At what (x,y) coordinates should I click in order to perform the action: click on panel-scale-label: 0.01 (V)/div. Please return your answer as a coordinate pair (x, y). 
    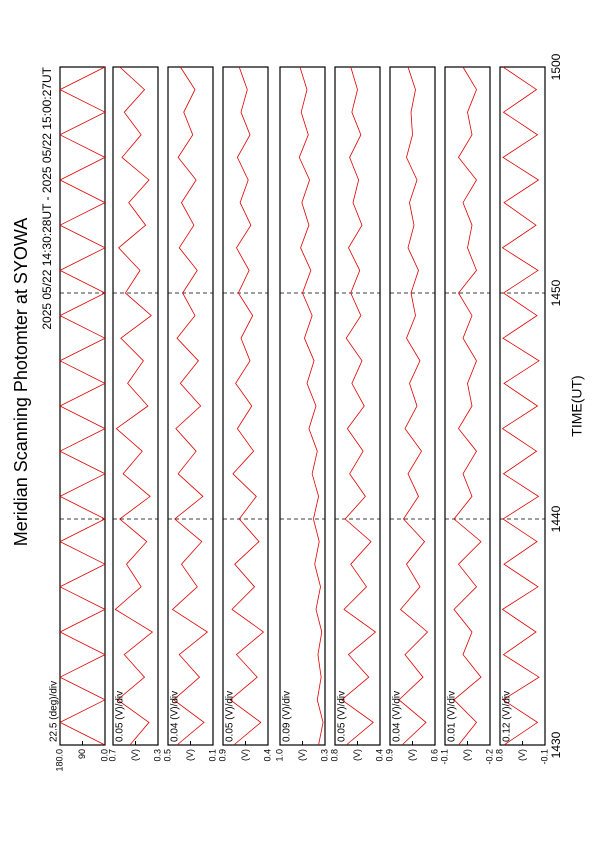
    Looking at the image, I should click on (452, 716).